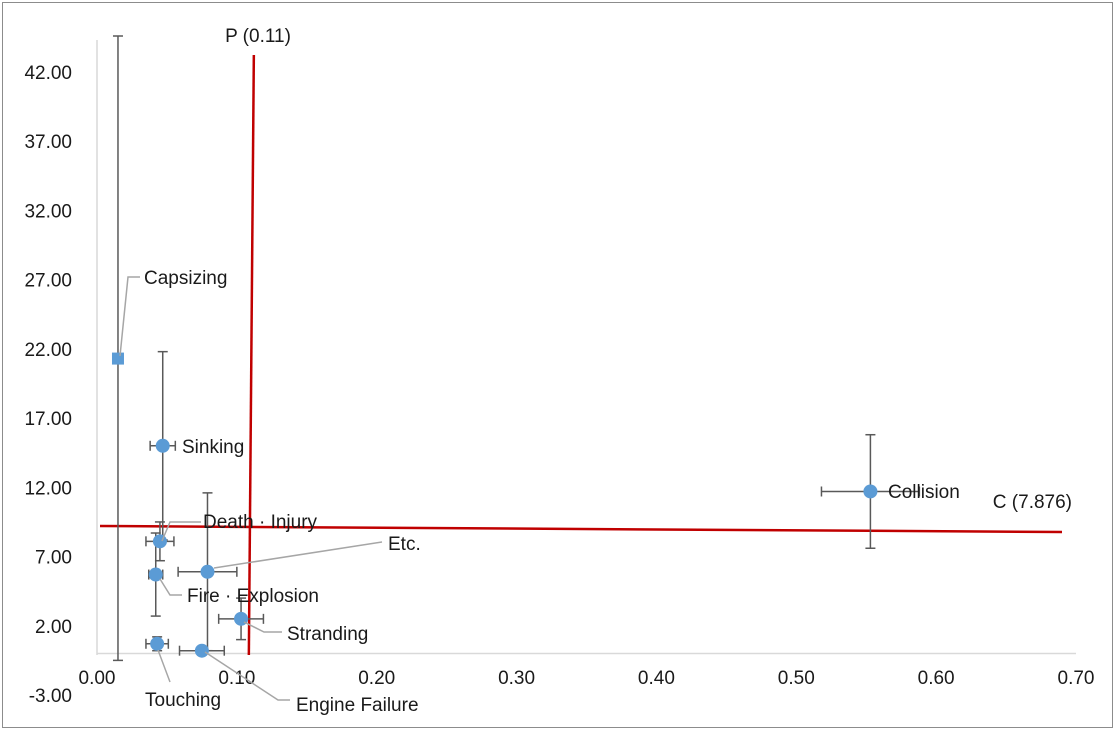  What do you see at coordinates (404, 544) in the screenshot?
I see `point-label: Etc.` at bounding box center [404, 544].